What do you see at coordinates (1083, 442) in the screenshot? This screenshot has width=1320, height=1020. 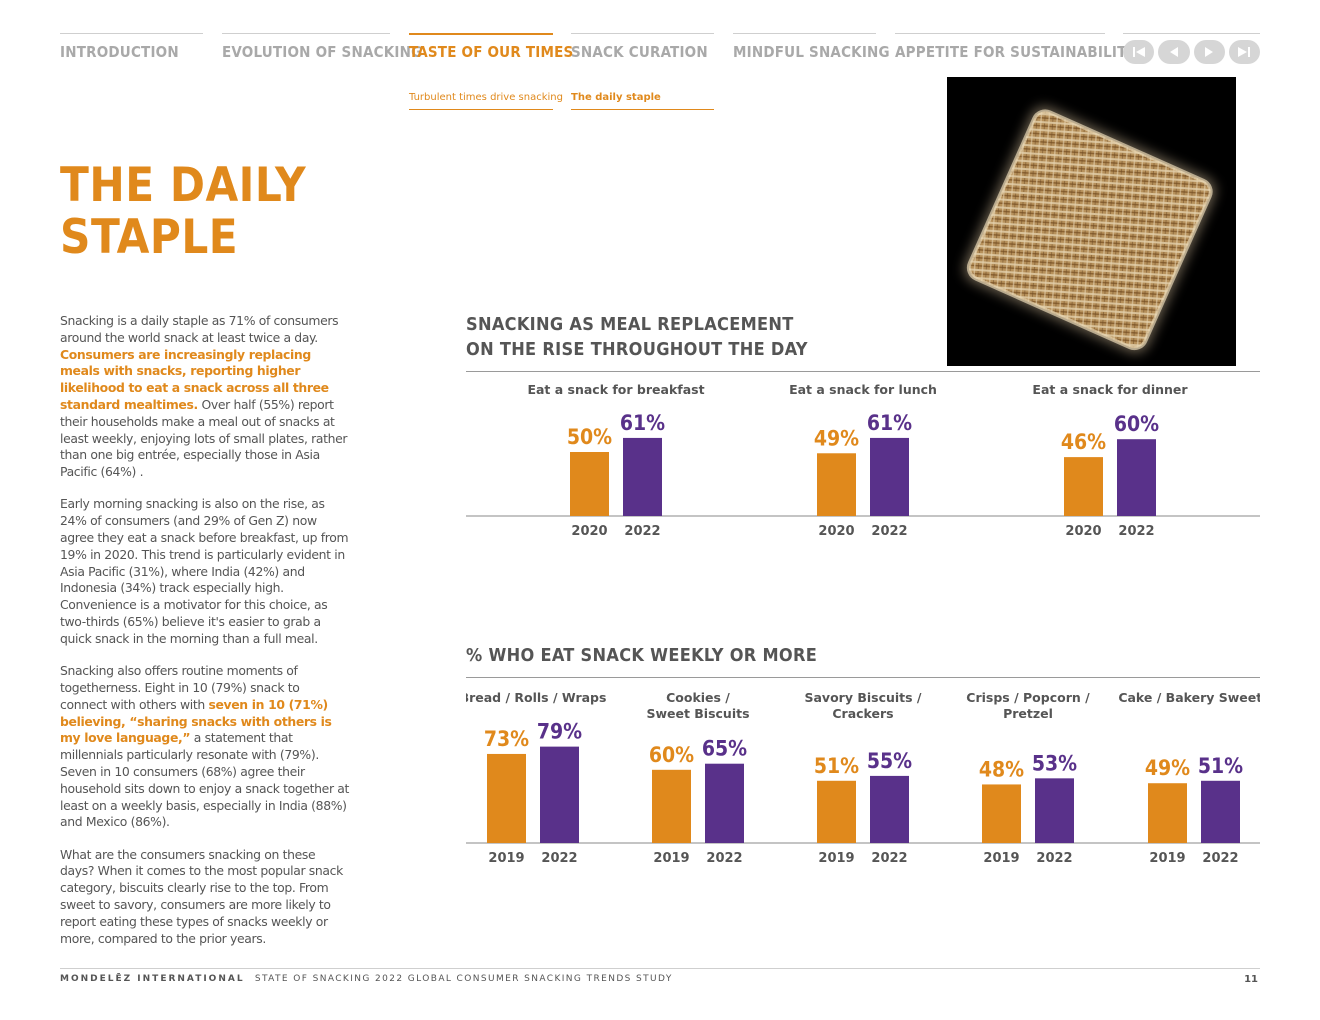 I see `data-label: 46%` at bounding box center [1083, 442].